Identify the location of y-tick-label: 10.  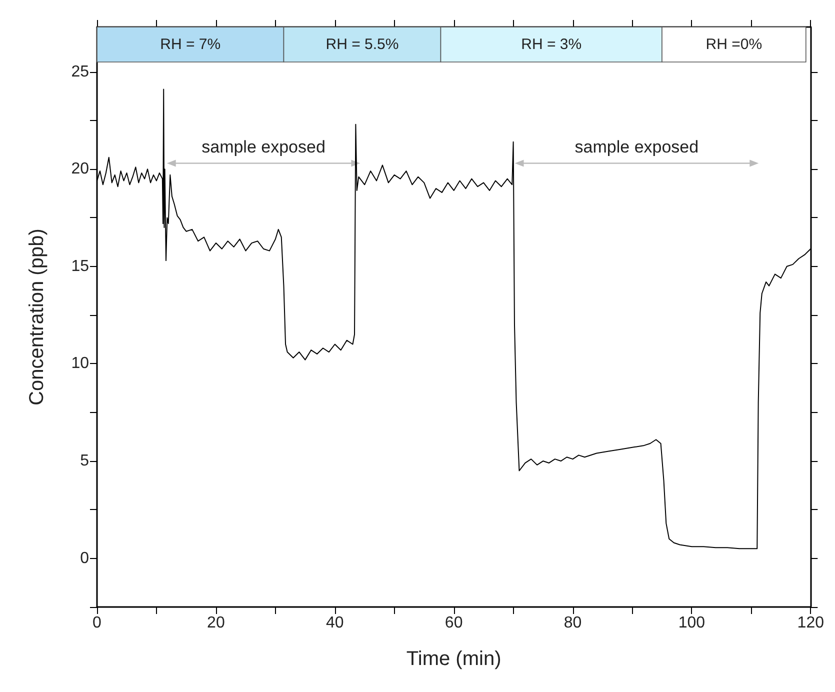
(80, 363).